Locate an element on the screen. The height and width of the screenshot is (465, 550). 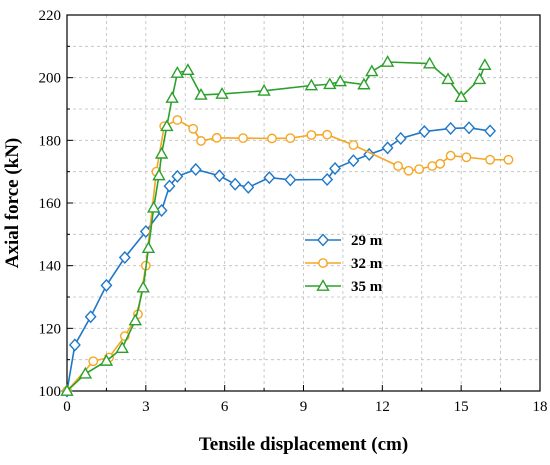
x-tick-label: 0 is located at coordinates (67, 407).